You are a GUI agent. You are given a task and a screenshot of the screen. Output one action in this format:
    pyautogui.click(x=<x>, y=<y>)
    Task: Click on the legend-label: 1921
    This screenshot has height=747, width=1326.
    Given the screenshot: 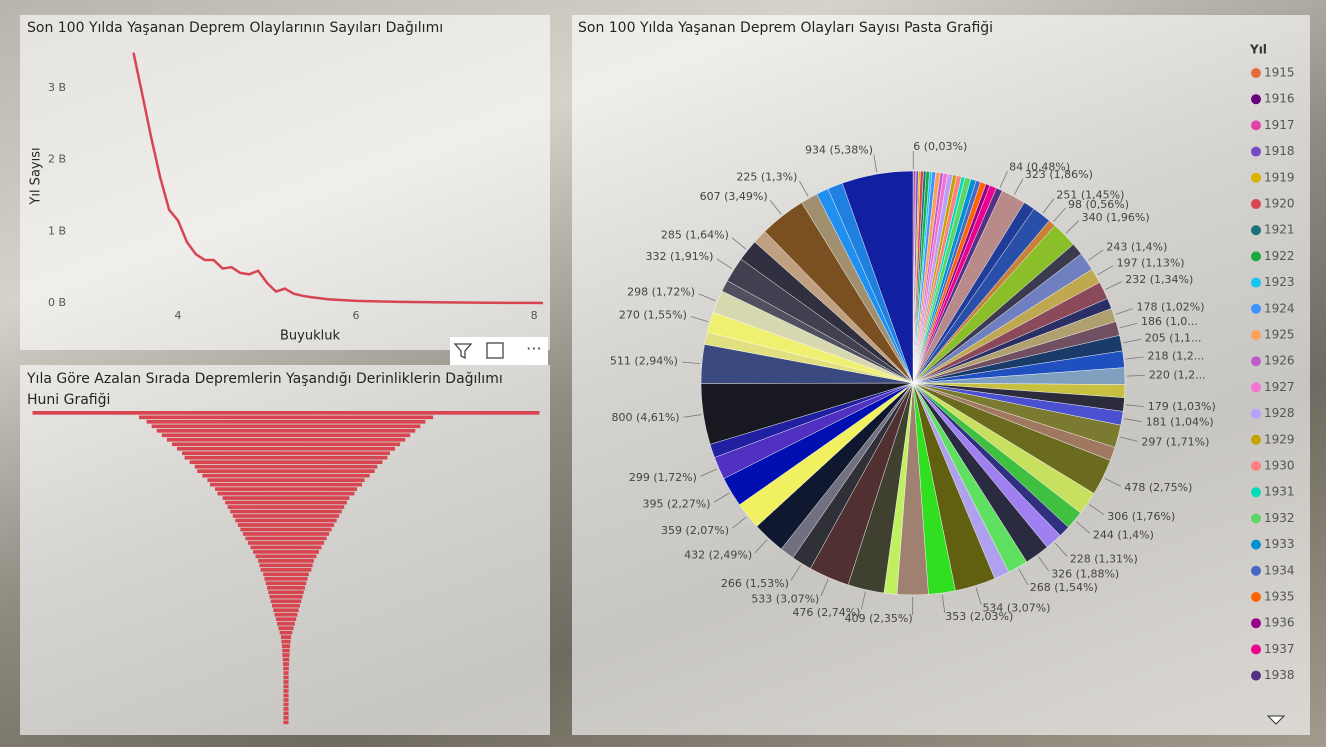 What is the action you would take?
    pyautogui.click(x=1279, y=230)
    